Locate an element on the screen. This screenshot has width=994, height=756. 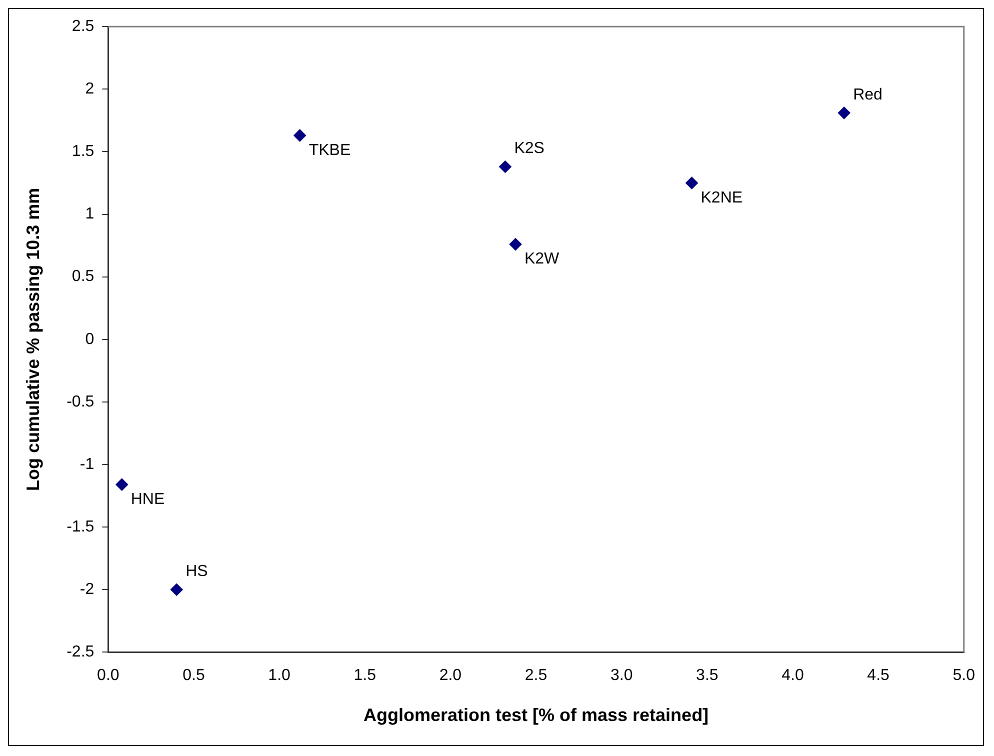
x-axis-title: Agglomeration test [% of mass retained] is located at coordinates (536, 715).